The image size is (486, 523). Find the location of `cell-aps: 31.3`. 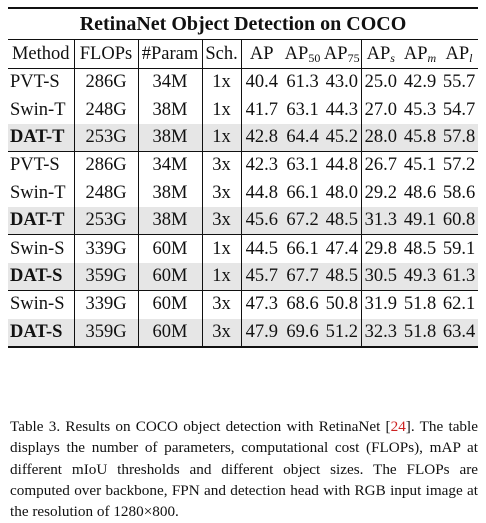

cell-aps: 31.3 is located at coordinates (380, 220).